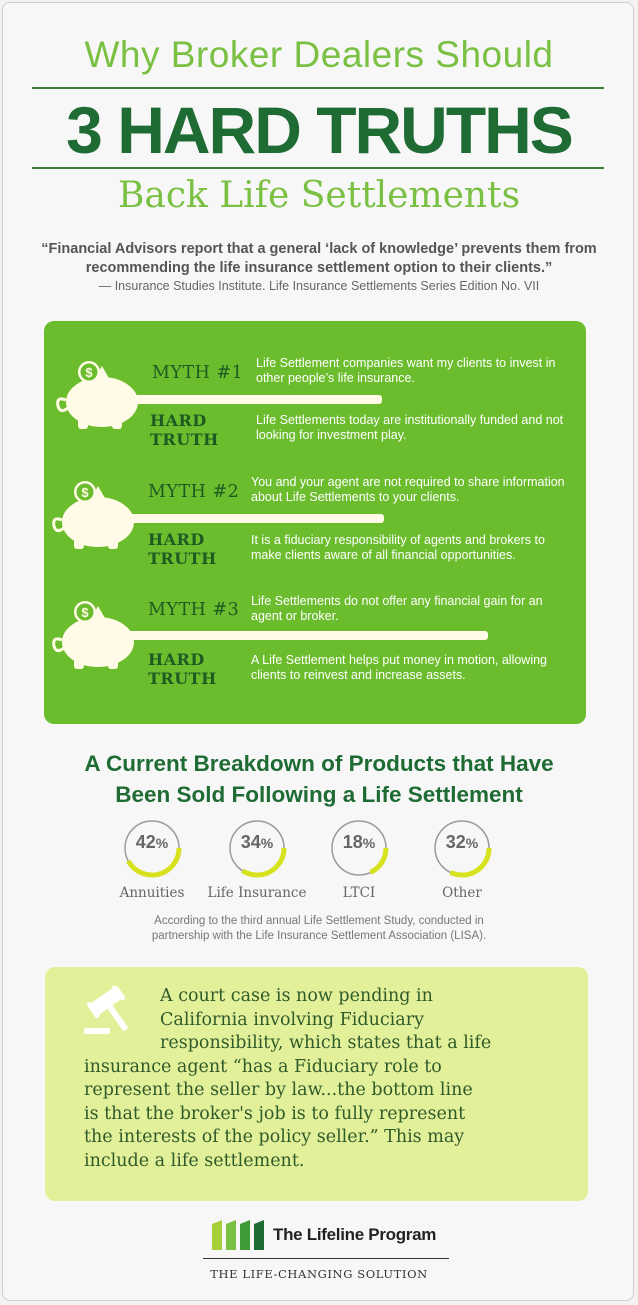 The image size is (638, 1305). I want to click on brand-name: The Lifeline Program, so click(355, 1234).